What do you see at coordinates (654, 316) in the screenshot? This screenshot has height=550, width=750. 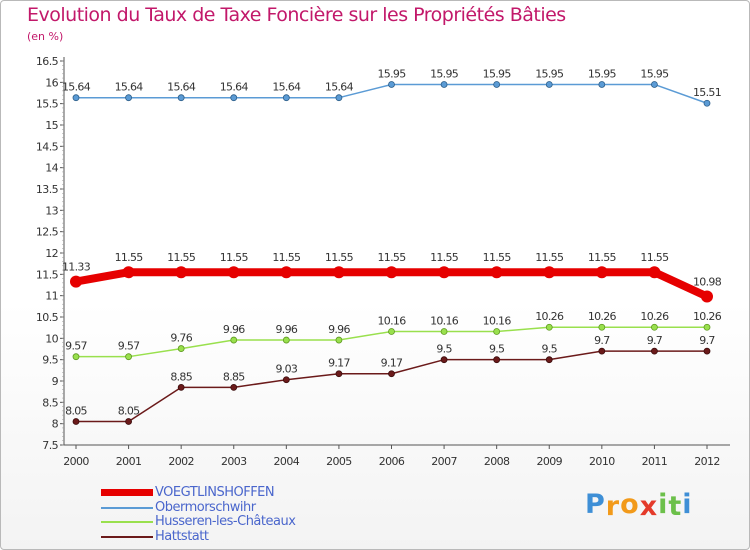 I see `data-label-husseren-les-ch-teaux: 10.26` at bounding box center [654, 316].